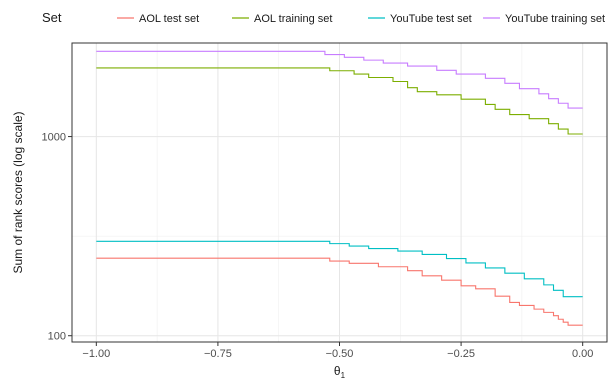 Image resolution: width=615 pixels, height=381 pixels. What do you see at coordinates (218, 354) in the screenshot?
I see `x-tick-label: −0.75` at bounding box center [218, 354].